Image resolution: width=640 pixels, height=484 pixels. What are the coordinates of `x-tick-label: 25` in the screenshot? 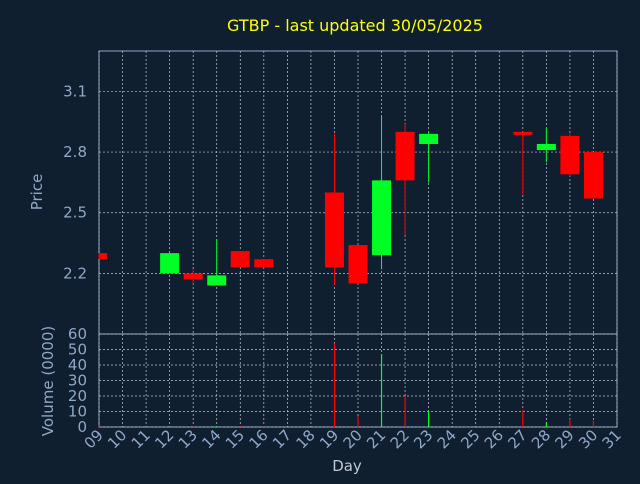 It's located at (470, 439).